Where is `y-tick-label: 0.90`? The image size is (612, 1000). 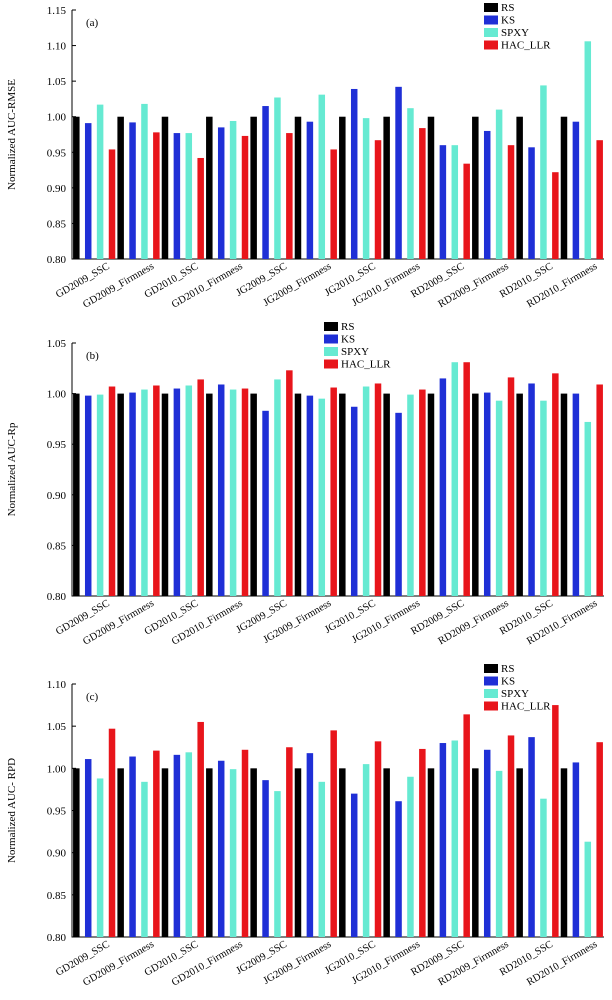 y-tick-label: 0.90 is located at coordinates (57, 189).